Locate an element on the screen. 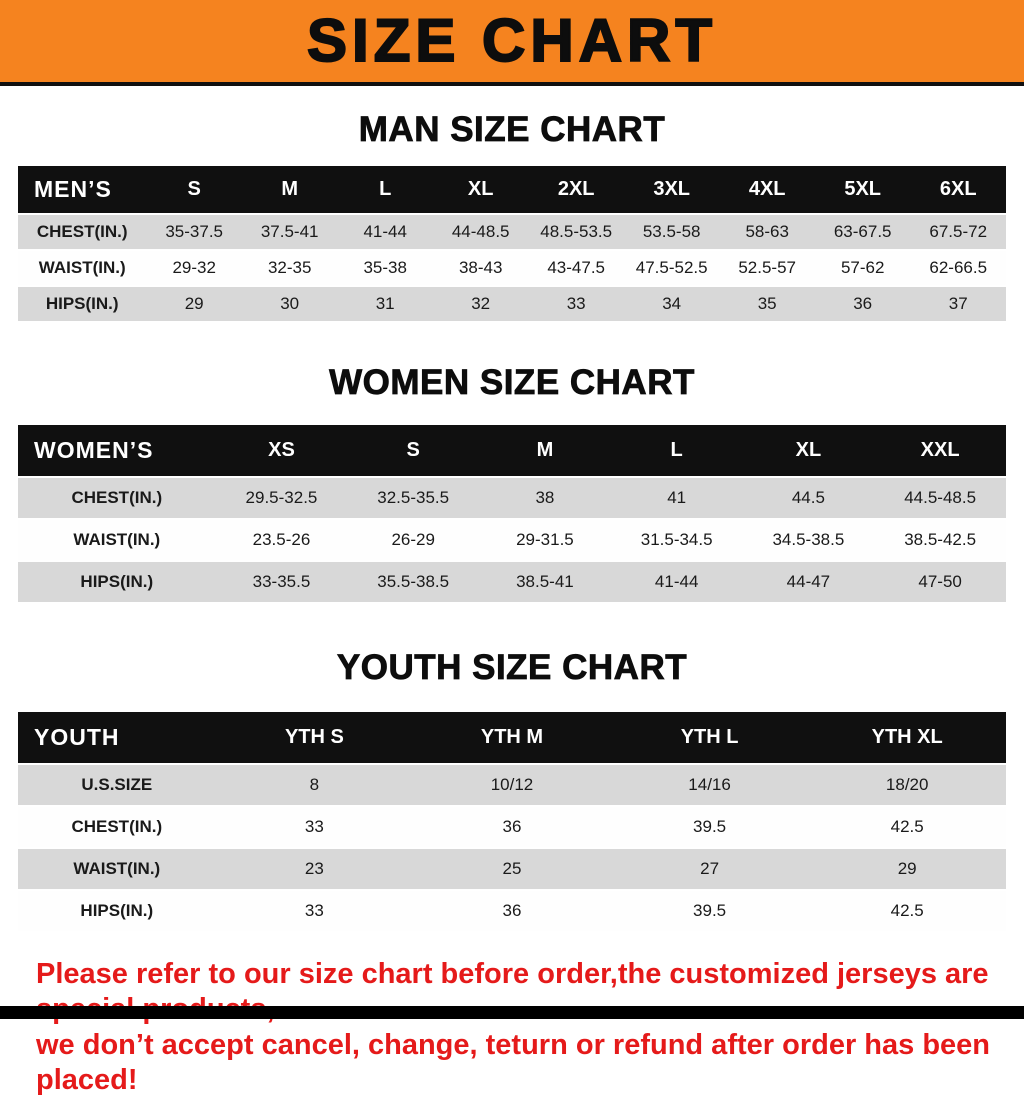 This screenshot has height=1099, width=1024. table-row: HIPS(IN.) 33 36 39.5 42.5 is located at coordinates (512, 910).